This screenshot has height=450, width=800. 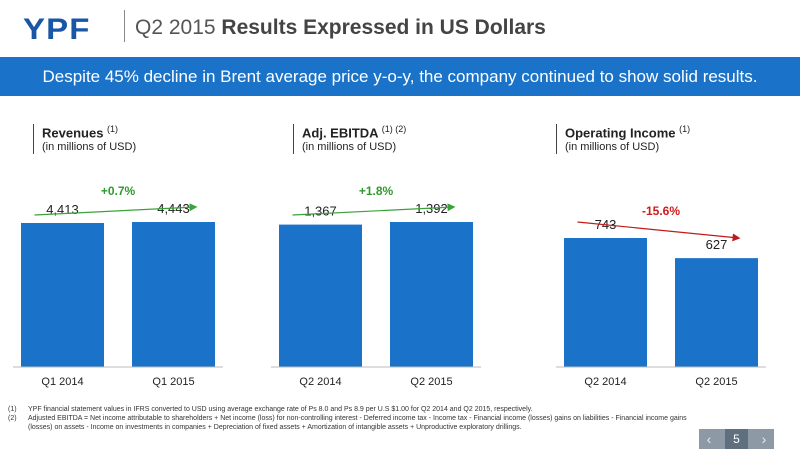 I want to click on category-label: Q1 2015, so click(x=173, y=382).